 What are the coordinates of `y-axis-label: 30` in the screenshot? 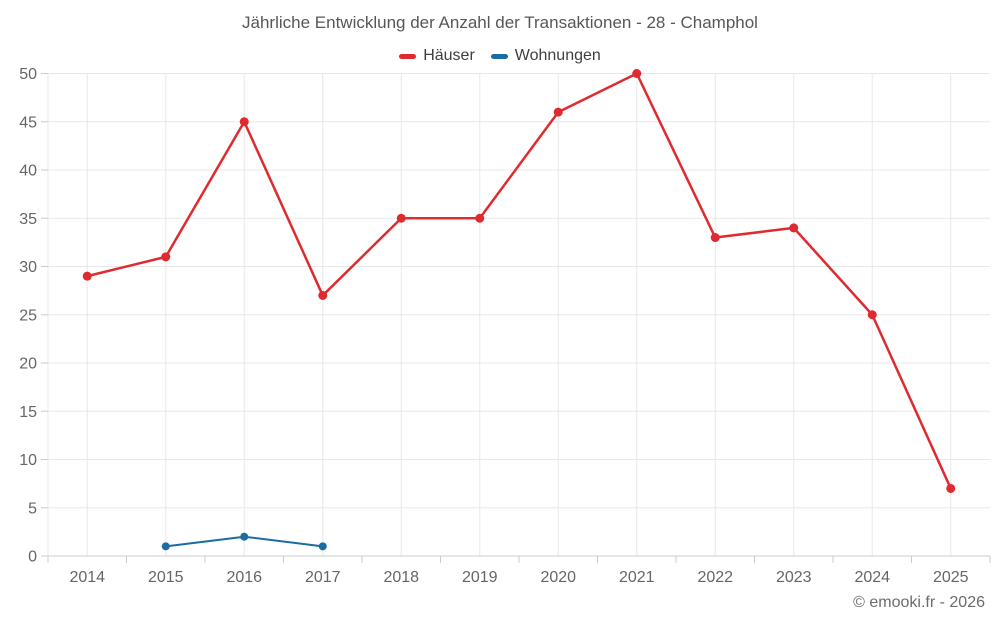 It's located at (28, 267).